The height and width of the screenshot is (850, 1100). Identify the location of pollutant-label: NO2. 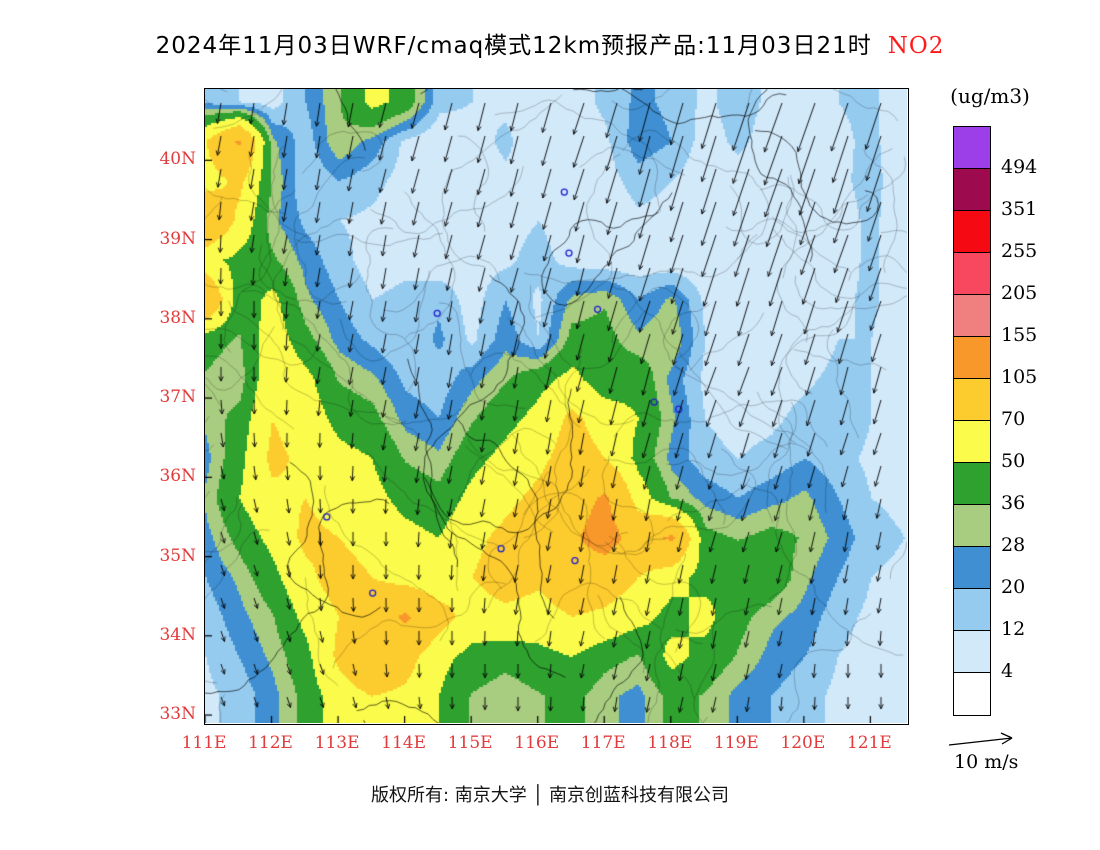
(916, 46).